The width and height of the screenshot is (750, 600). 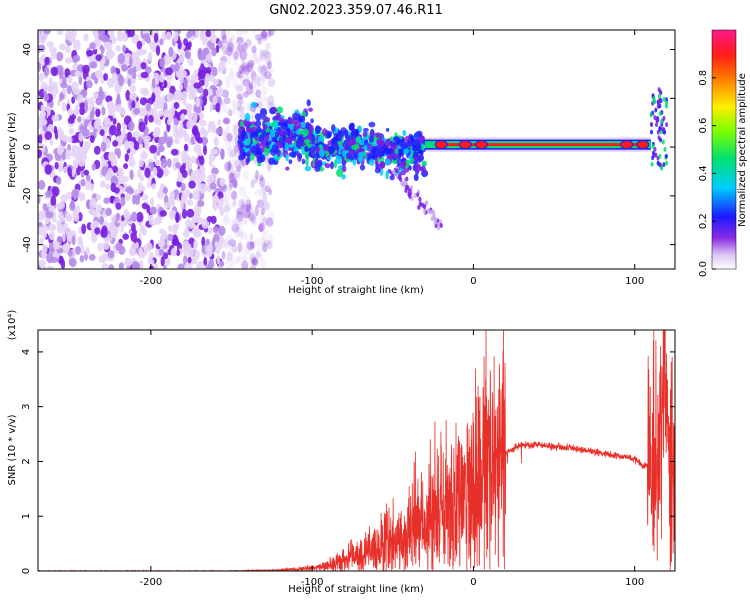 I want to click on y-tick-label: 4, so click(x=26, y=352).